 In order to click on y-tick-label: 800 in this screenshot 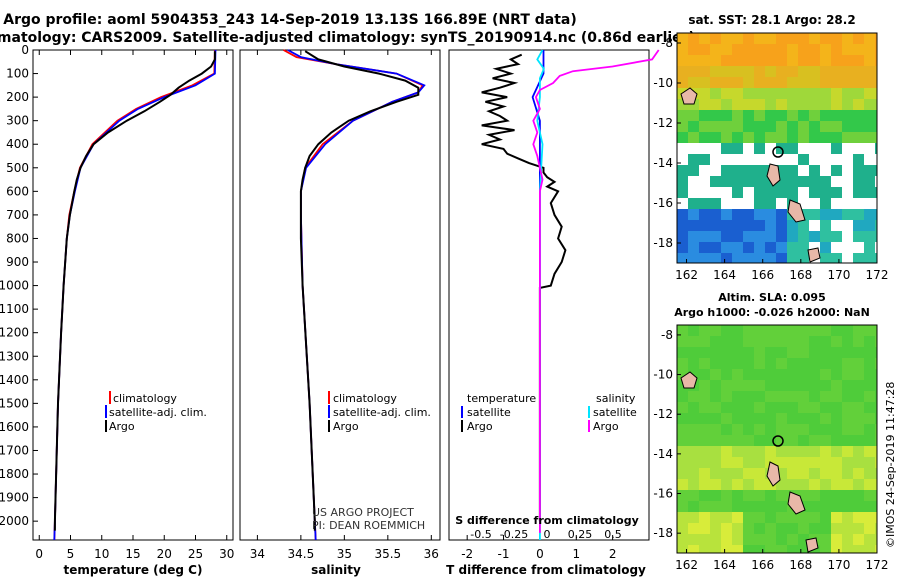, I will do `click(17, 238)`.